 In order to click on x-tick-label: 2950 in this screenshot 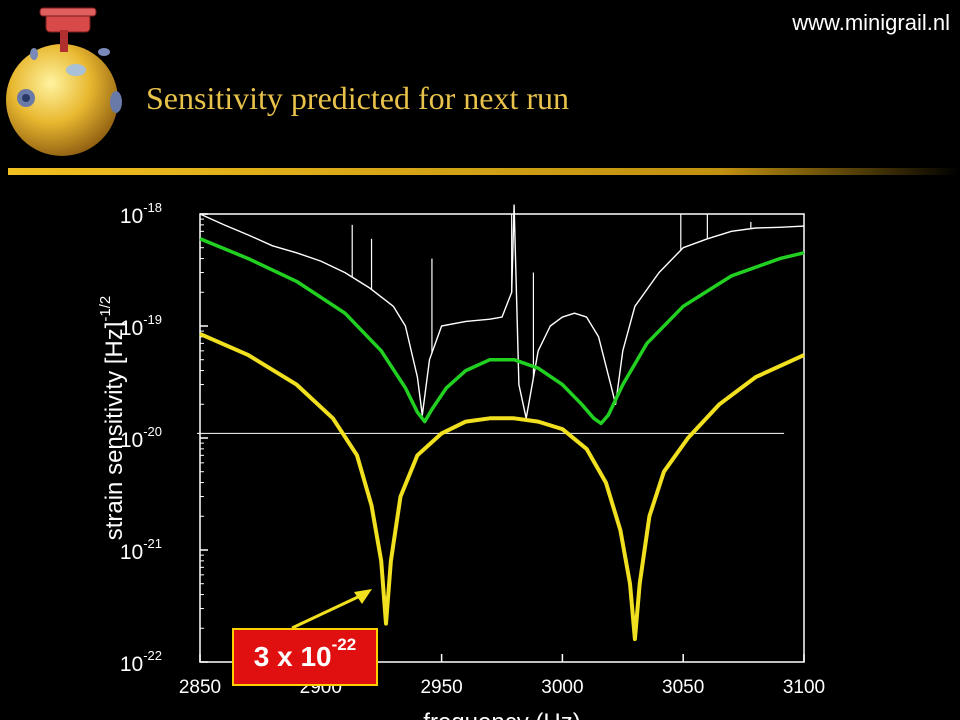, I will do `click(441, 687)`.